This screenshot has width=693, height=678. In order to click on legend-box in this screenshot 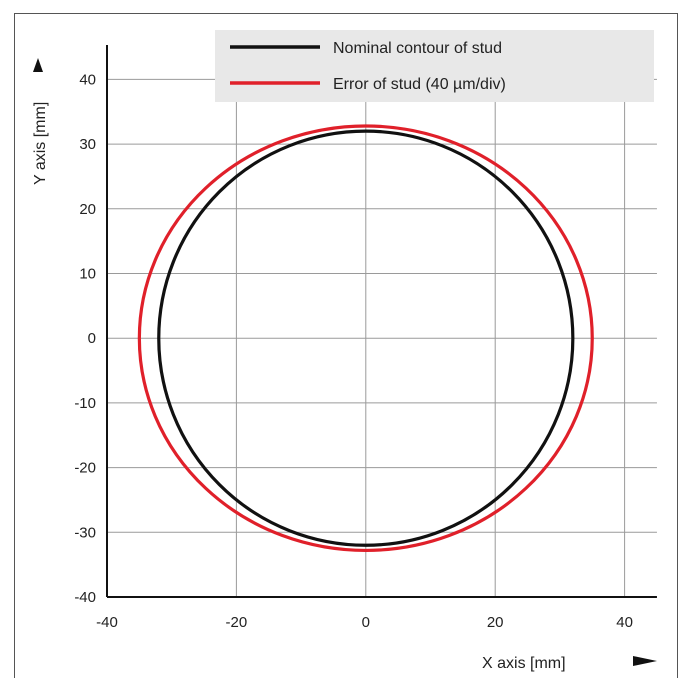, I will do `click(434, 66)`.